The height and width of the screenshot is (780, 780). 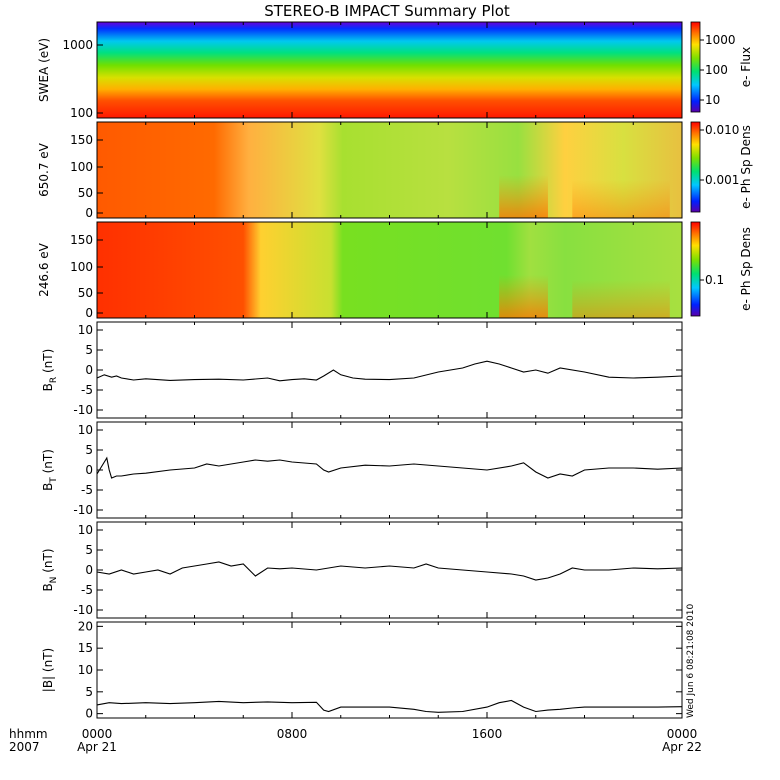 What do you see at coordinates (44, 269) in the screenshot?
I see `pad-246-y-axis-label: 246.6 eV` at bounding box center [44, 269].